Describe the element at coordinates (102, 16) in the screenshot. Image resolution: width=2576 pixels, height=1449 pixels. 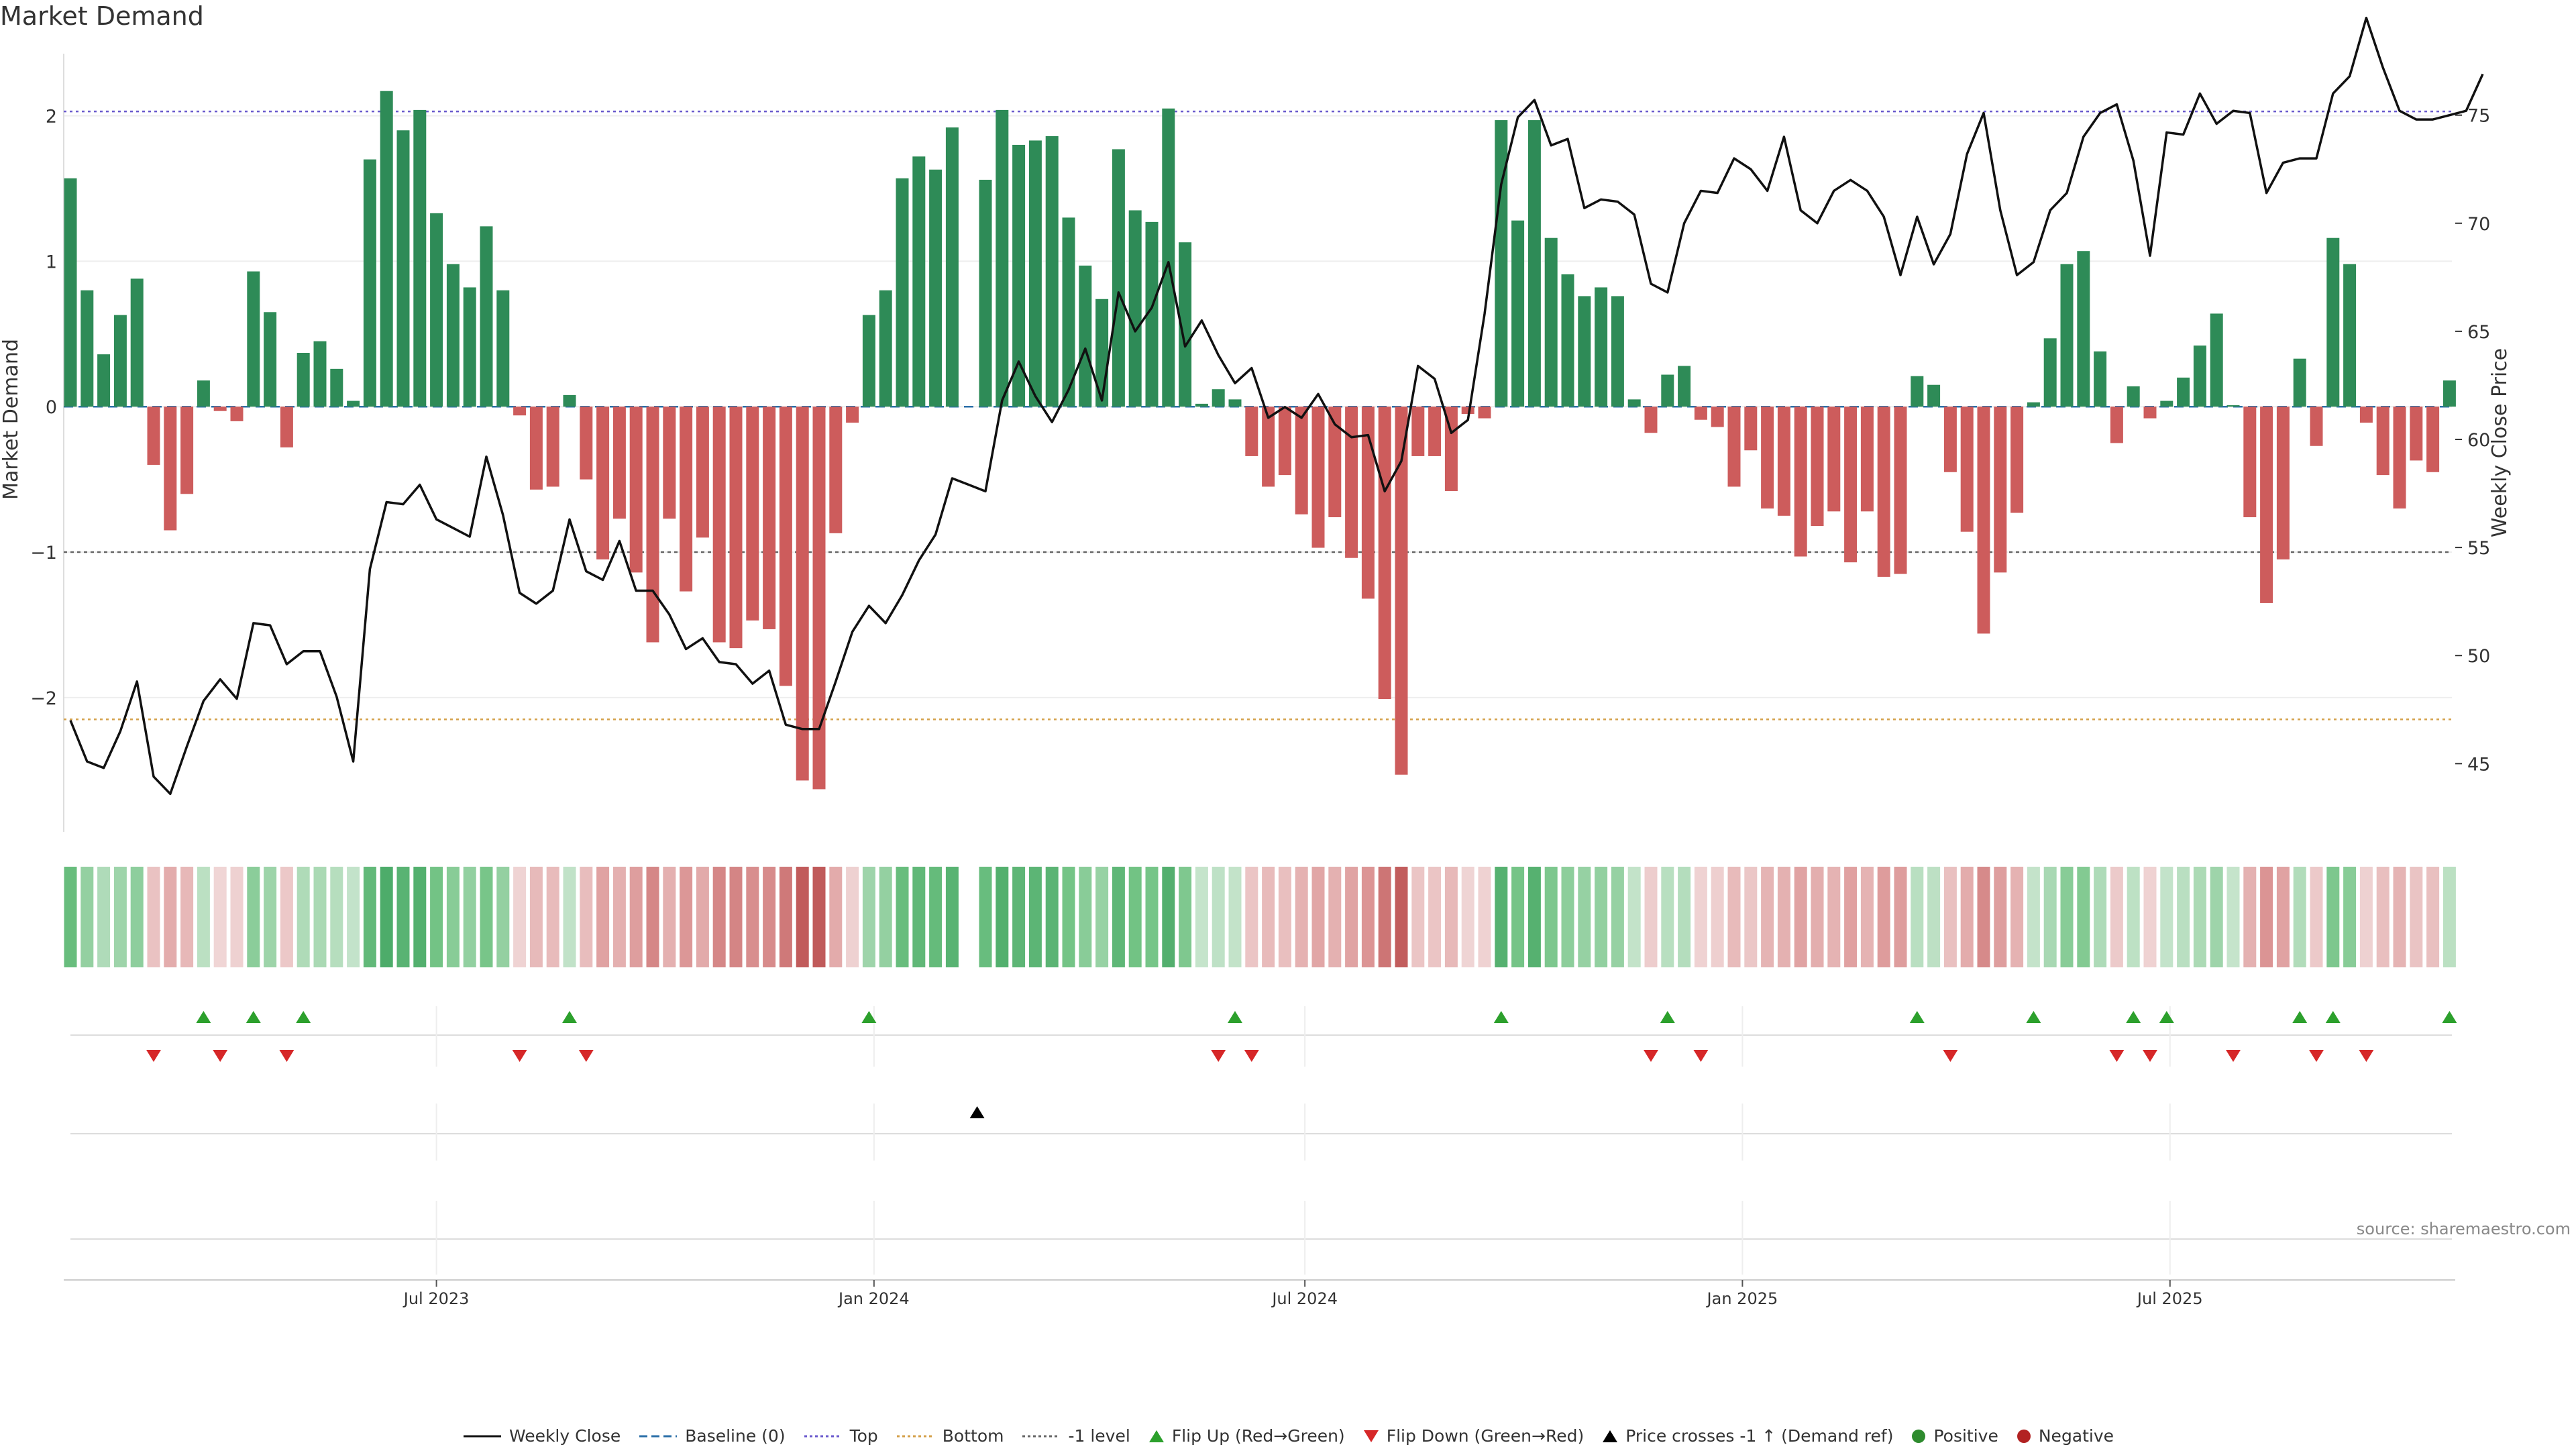
I see `chart-title: Market Demand` at that location.